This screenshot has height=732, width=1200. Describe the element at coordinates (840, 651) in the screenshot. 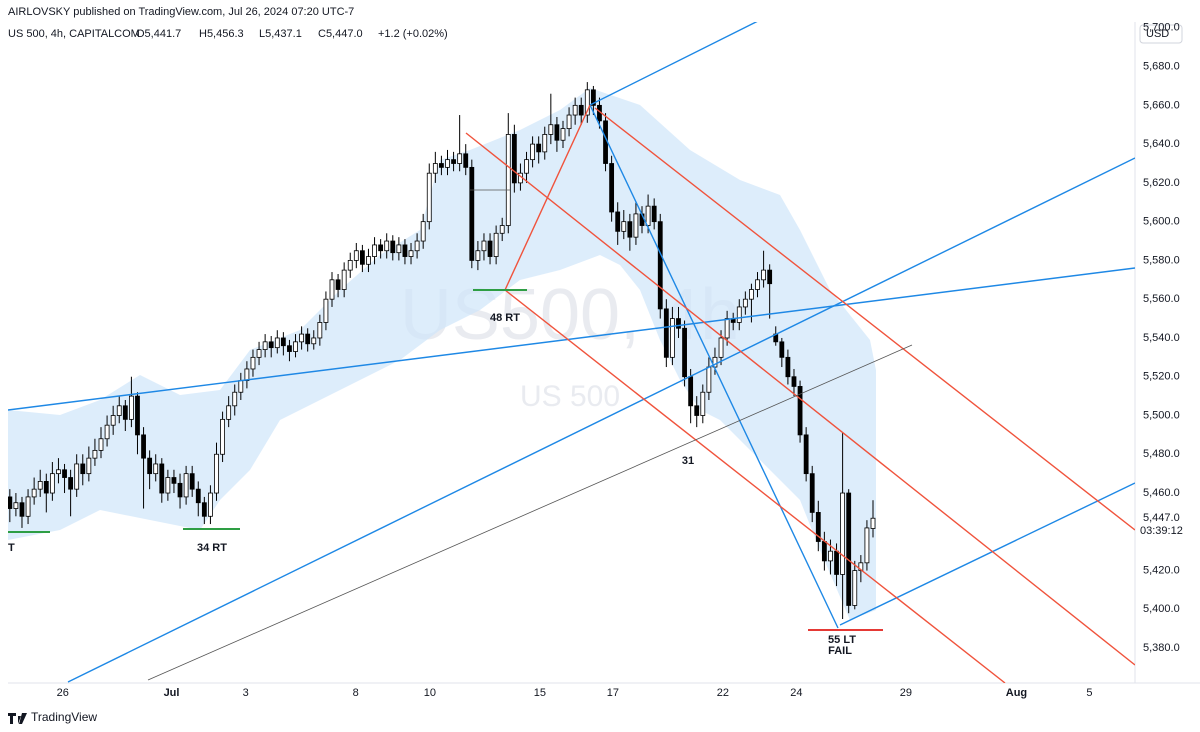

I see `annotation: FAIL` at that location.